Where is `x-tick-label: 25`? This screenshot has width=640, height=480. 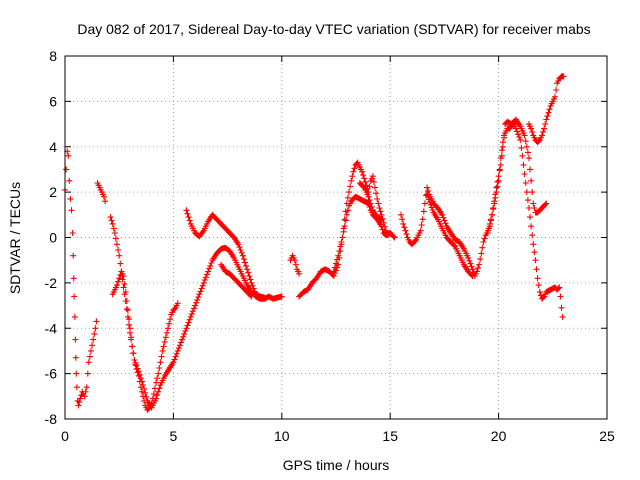 x-tick-label: 25 is located at coordinates (607, 436).